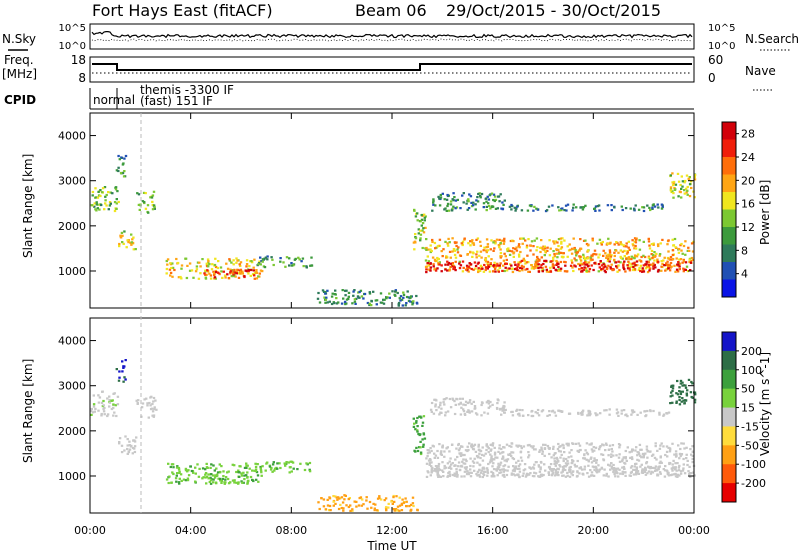 Image resolution: width=800 pixels, height=558 pixels. What do you see at coordinates (90, 530) in the screenshot?
I see `x-tick-label: 00:00` at bounding box center [90, 530].